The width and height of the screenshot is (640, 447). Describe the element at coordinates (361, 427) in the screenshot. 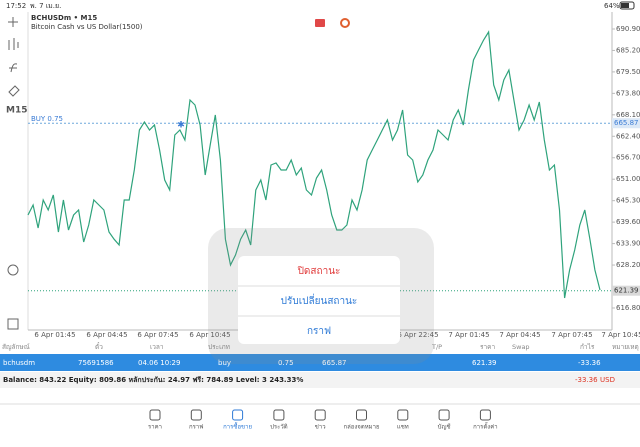

I see `tab-label: กล่องจดหมาย` at that location.